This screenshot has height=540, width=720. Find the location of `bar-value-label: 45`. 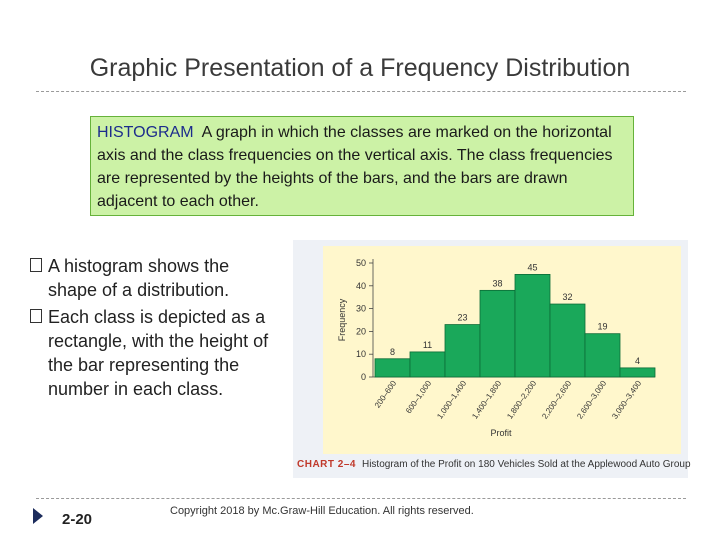

bar-value-label: 45 is located at coordinates (532, 267).